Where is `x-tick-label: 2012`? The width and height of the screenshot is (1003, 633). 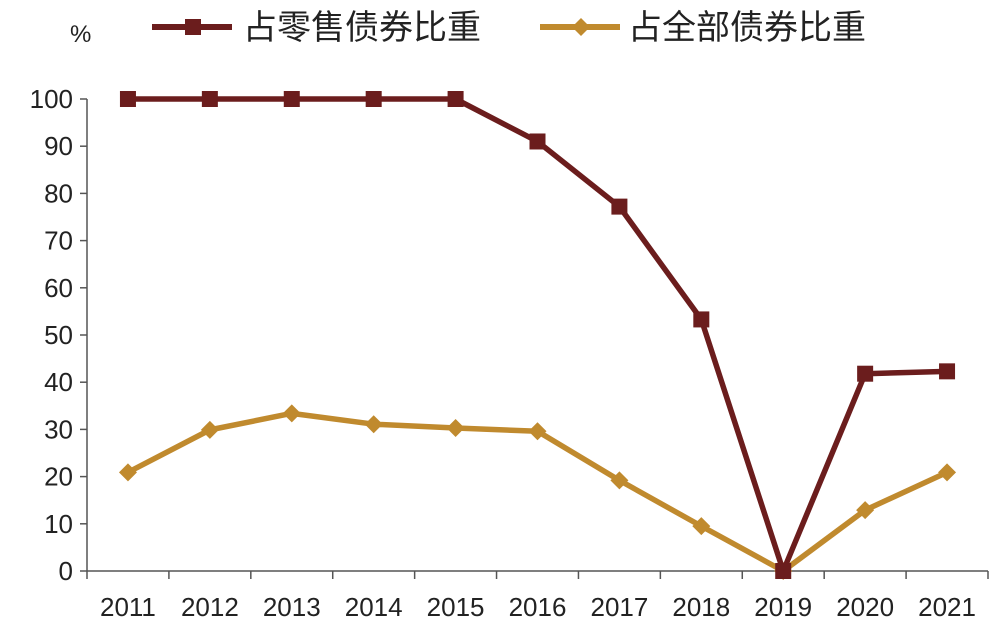
x-tick-label: 2012 is located at coordinates (210, 607).